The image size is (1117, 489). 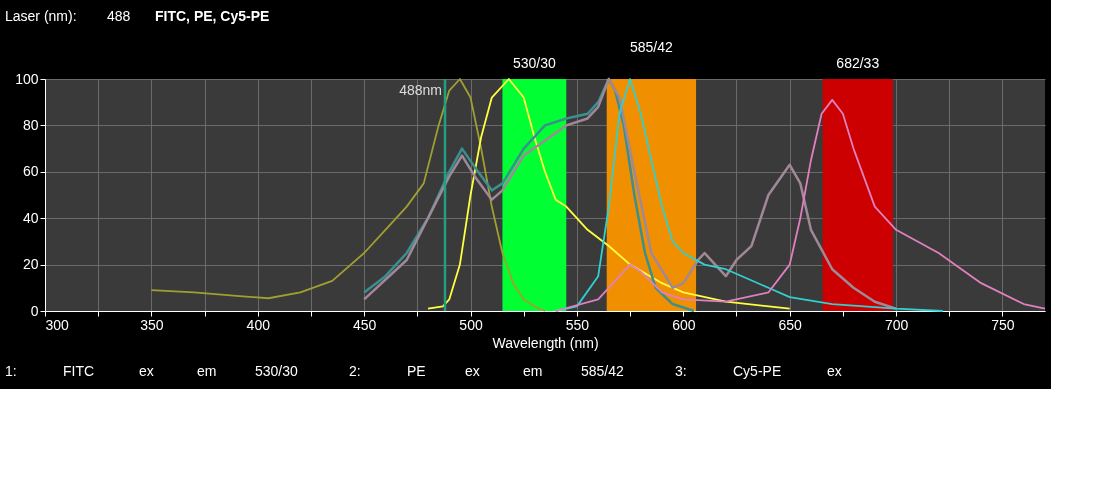 I want to click on x-tick-label: 450, so click(x=364, y=324).